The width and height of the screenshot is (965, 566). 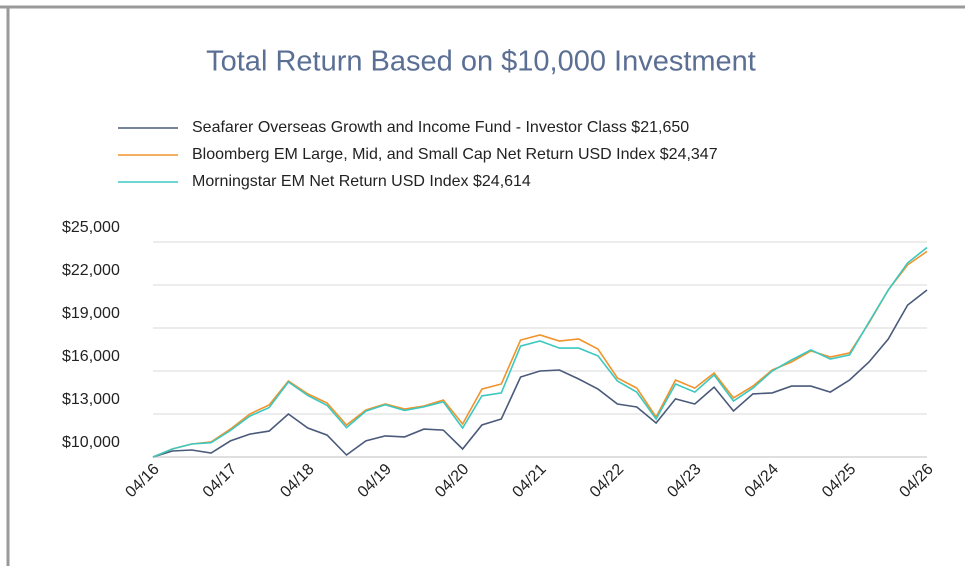 I want to click on y-tick-label: $16,000, so click(x=91, y=356).